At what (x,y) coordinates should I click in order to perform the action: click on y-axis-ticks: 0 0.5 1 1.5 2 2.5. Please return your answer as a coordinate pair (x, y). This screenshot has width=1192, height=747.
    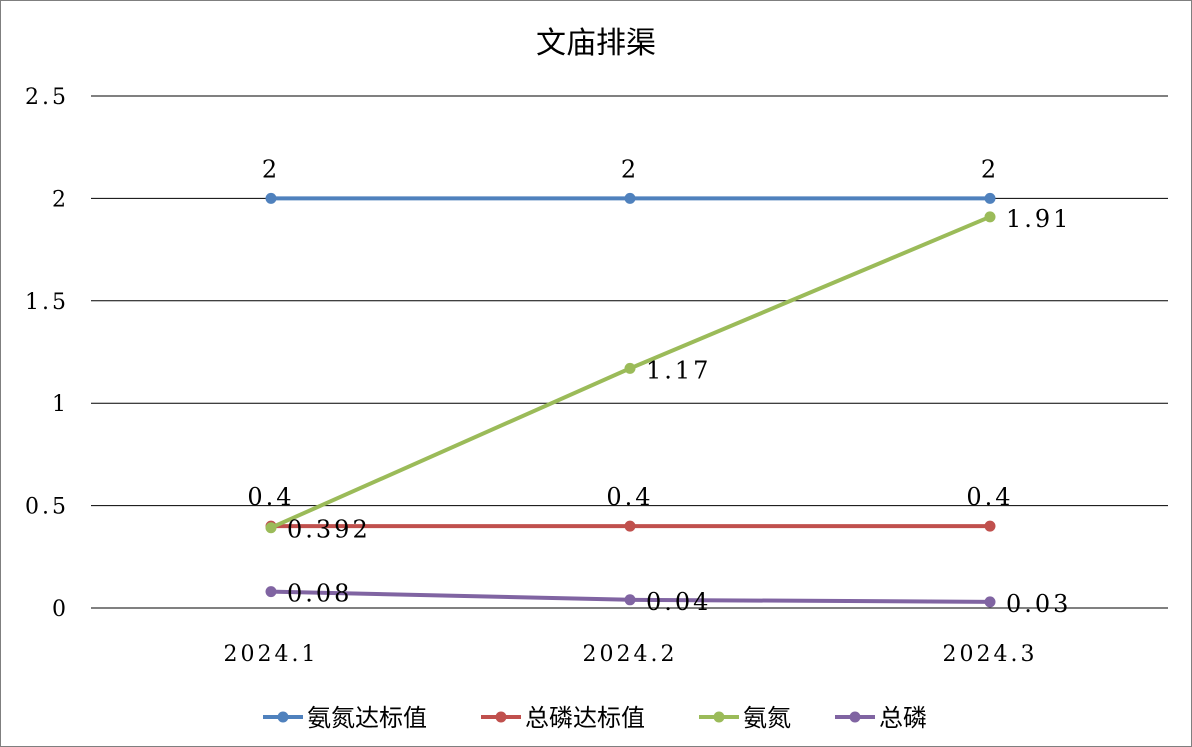
    Looking at the image, I should click on (47, 353).